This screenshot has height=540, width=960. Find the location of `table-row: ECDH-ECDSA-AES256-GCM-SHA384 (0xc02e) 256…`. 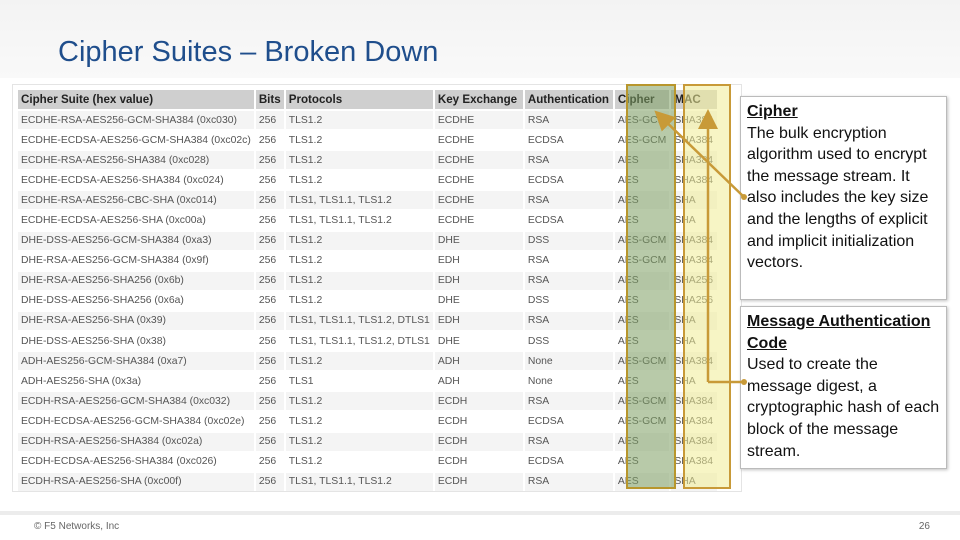

table-row: ECDH-ECDSA-AES256-GCM-SHA384 (0xc02e) 256… is located at coordinates (368, 421).